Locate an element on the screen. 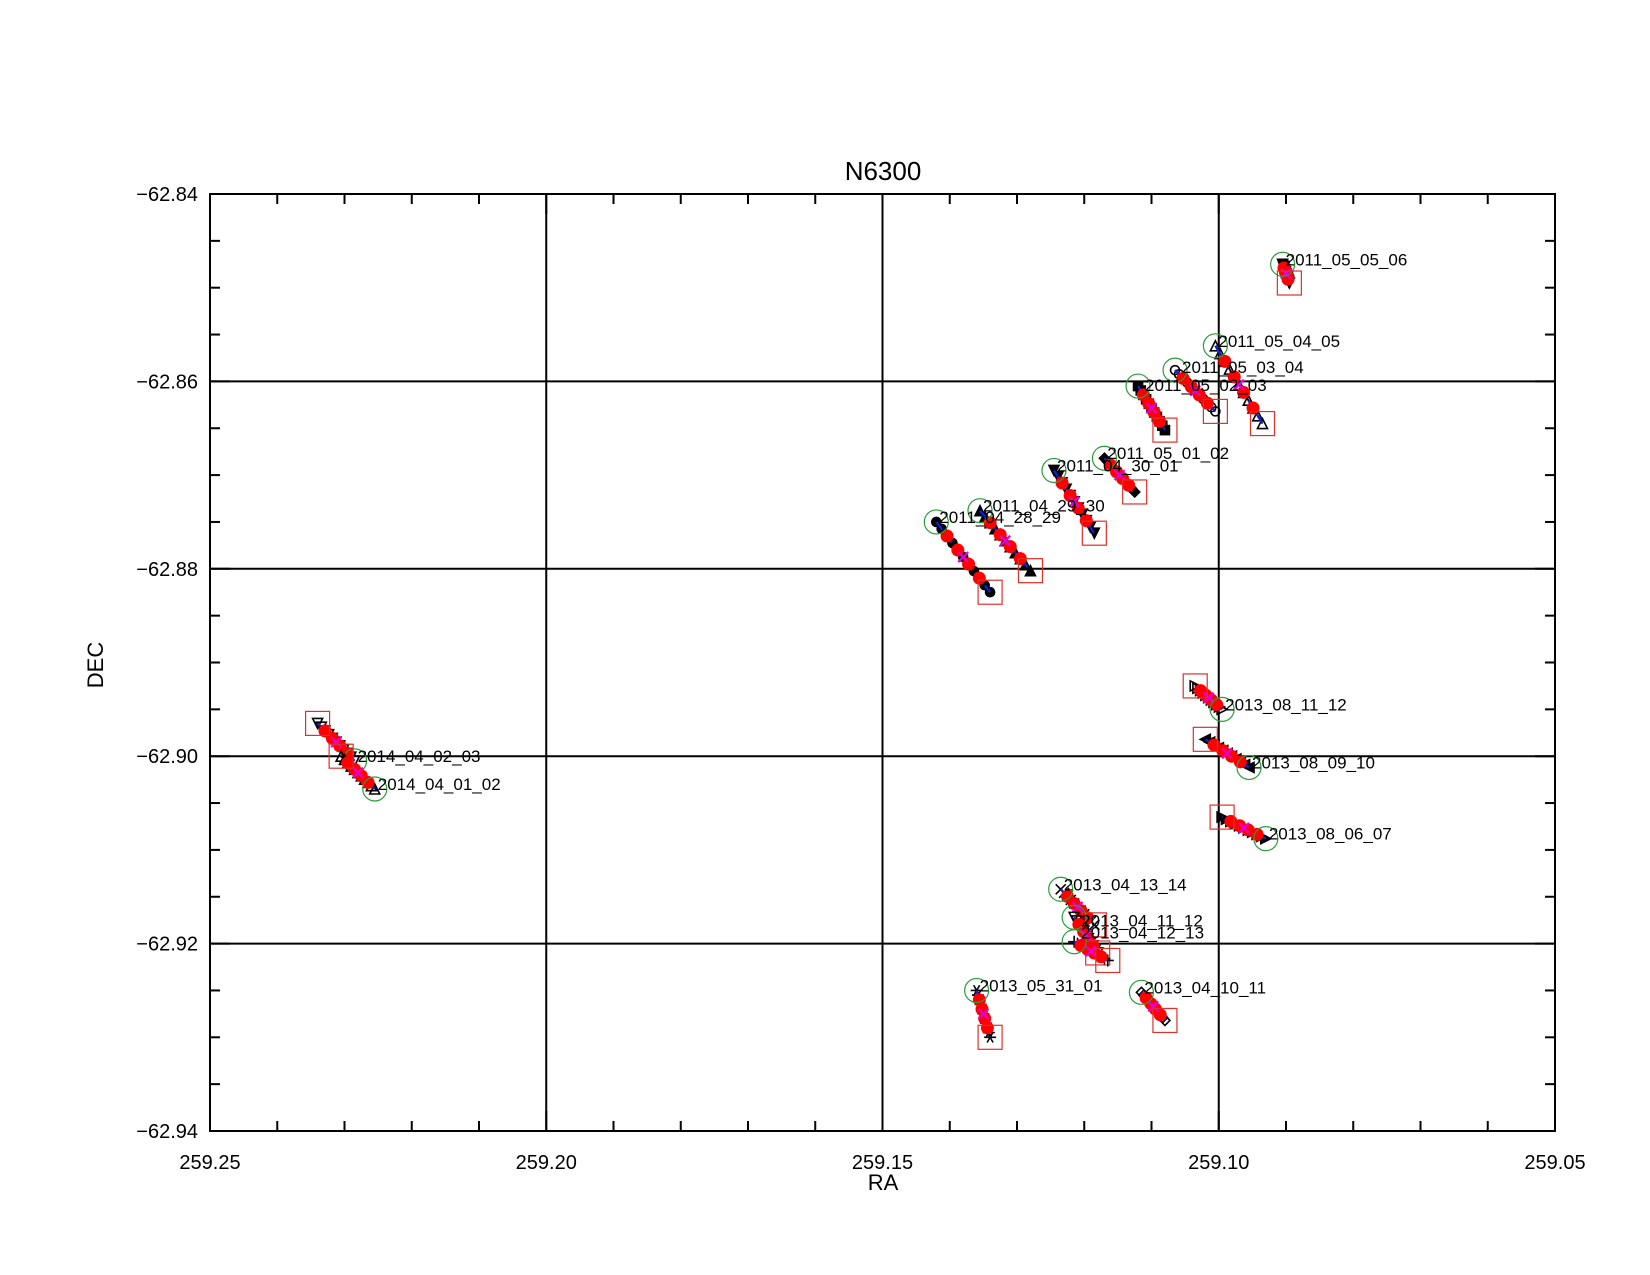  track-label: 2013_08_11_12 is located at coordinates (1286, 704).